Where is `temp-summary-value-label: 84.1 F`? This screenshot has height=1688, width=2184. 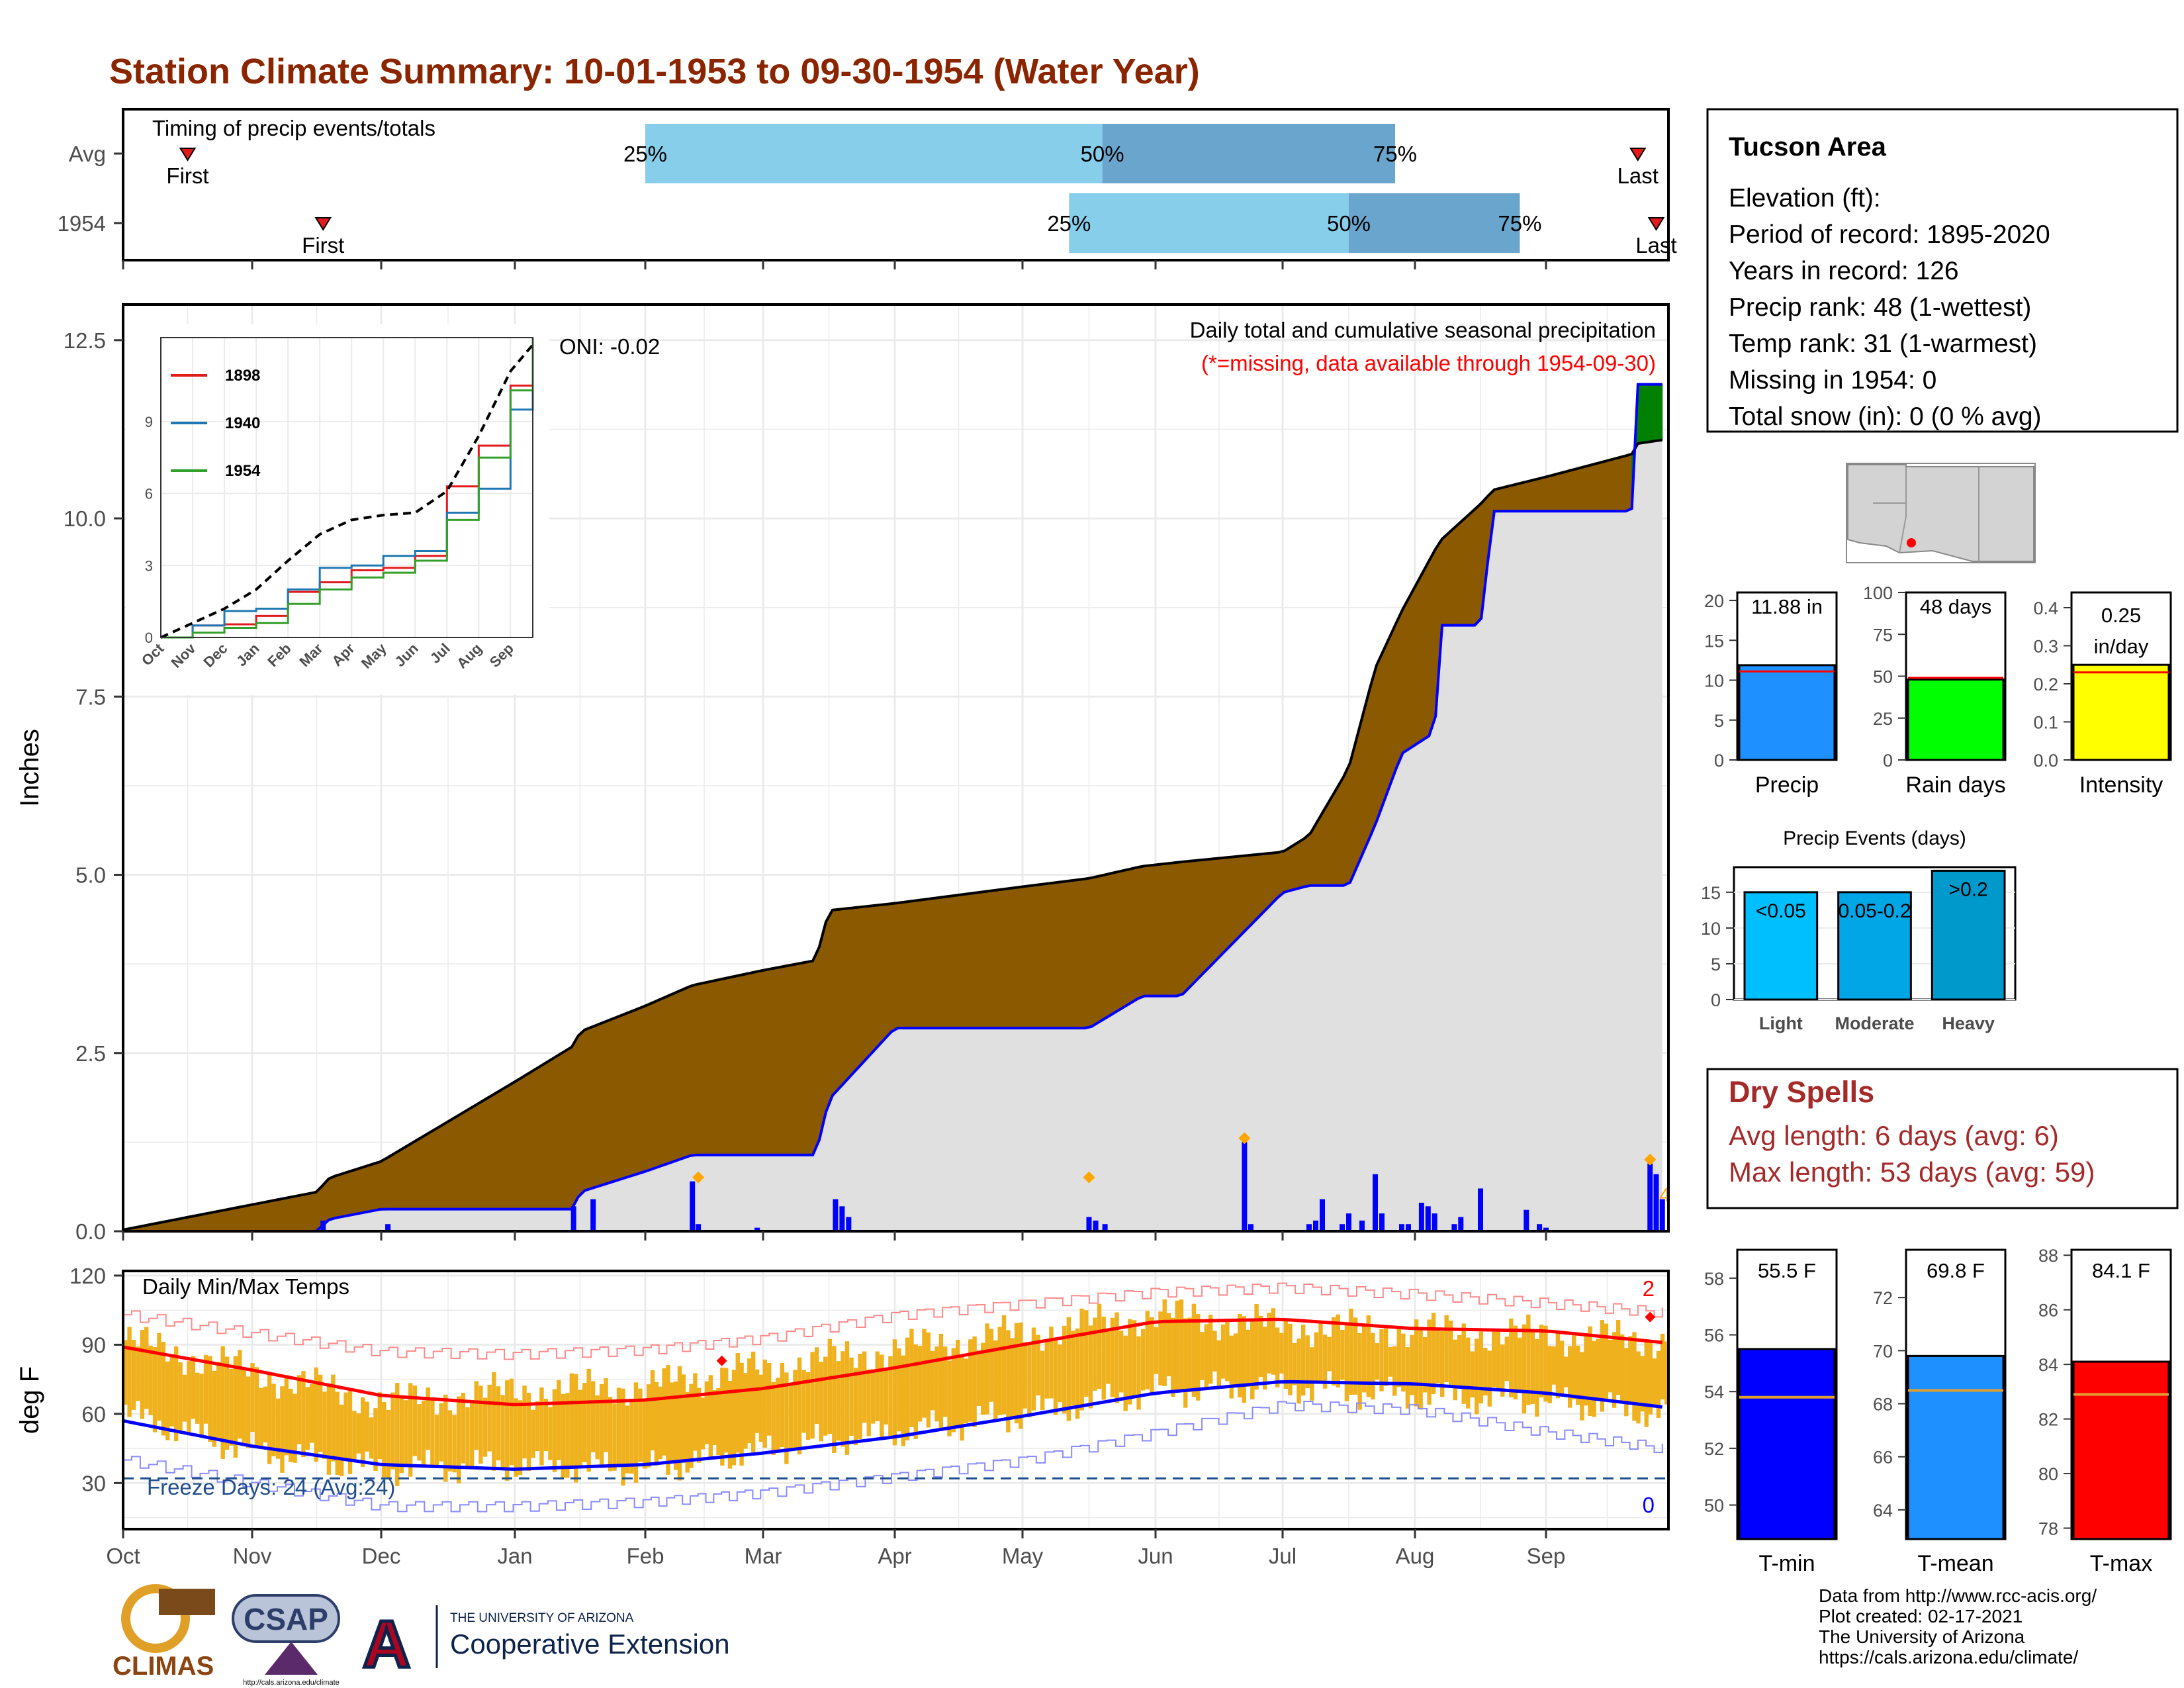 temp-summary-value-label: 84.1 F is located at coordinates (2121, 1270).